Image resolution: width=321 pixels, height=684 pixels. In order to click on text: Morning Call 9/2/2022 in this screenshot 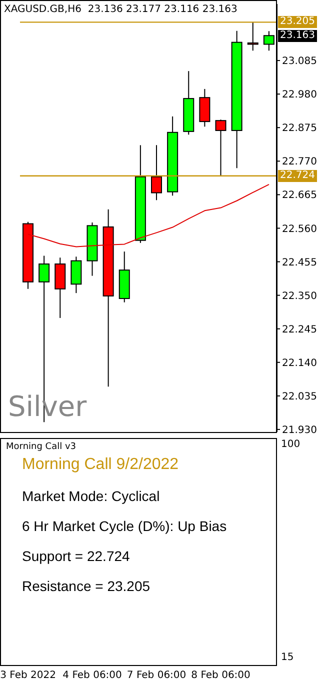, I will do `click(100, 465)`.